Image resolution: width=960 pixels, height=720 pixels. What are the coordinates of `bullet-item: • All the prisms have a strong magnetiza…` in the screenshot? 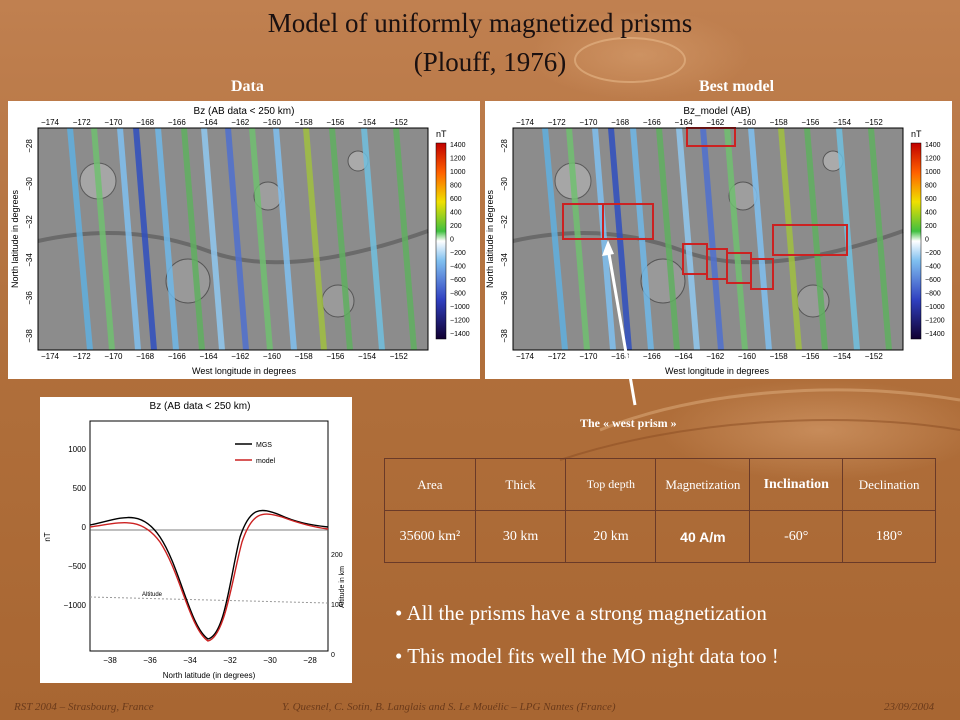 It's located at (581, 613).